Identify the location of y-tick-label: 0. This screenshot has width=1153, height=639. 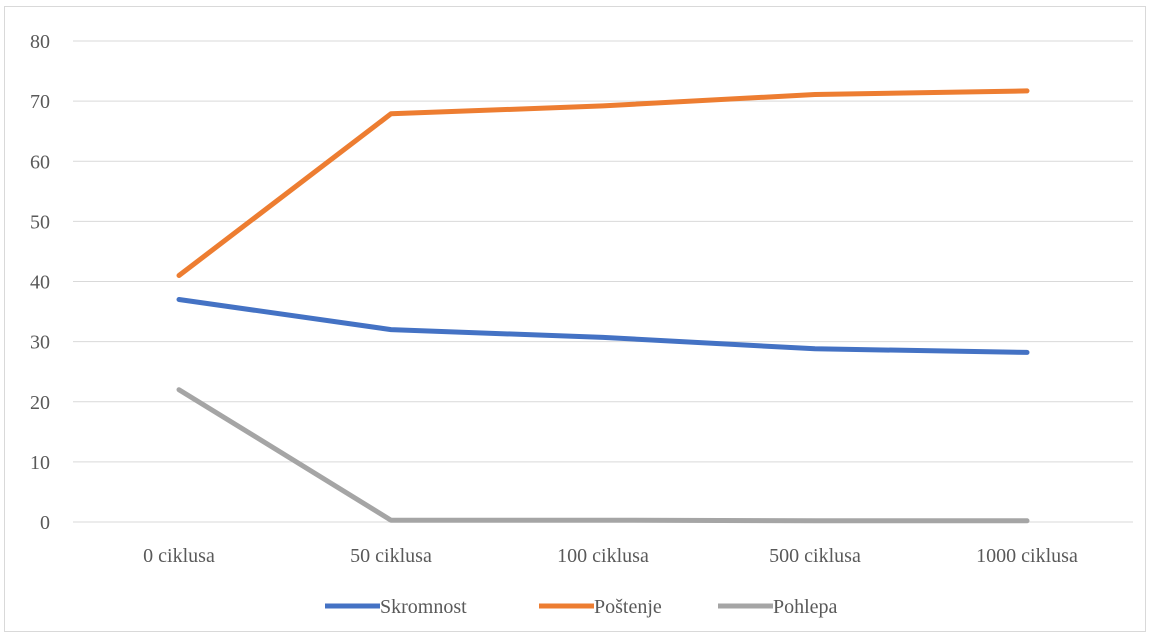
(45, 523).